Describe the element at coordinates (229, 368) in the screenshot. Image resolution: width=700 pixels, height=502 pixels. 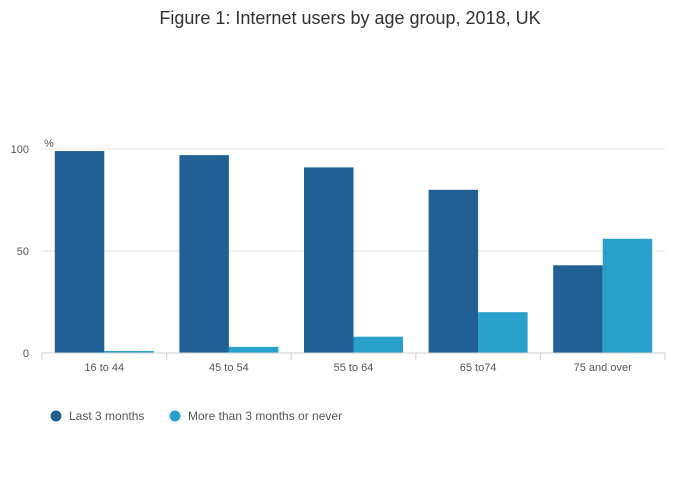
I see `x-tick-label: 45 to 54` at that location.